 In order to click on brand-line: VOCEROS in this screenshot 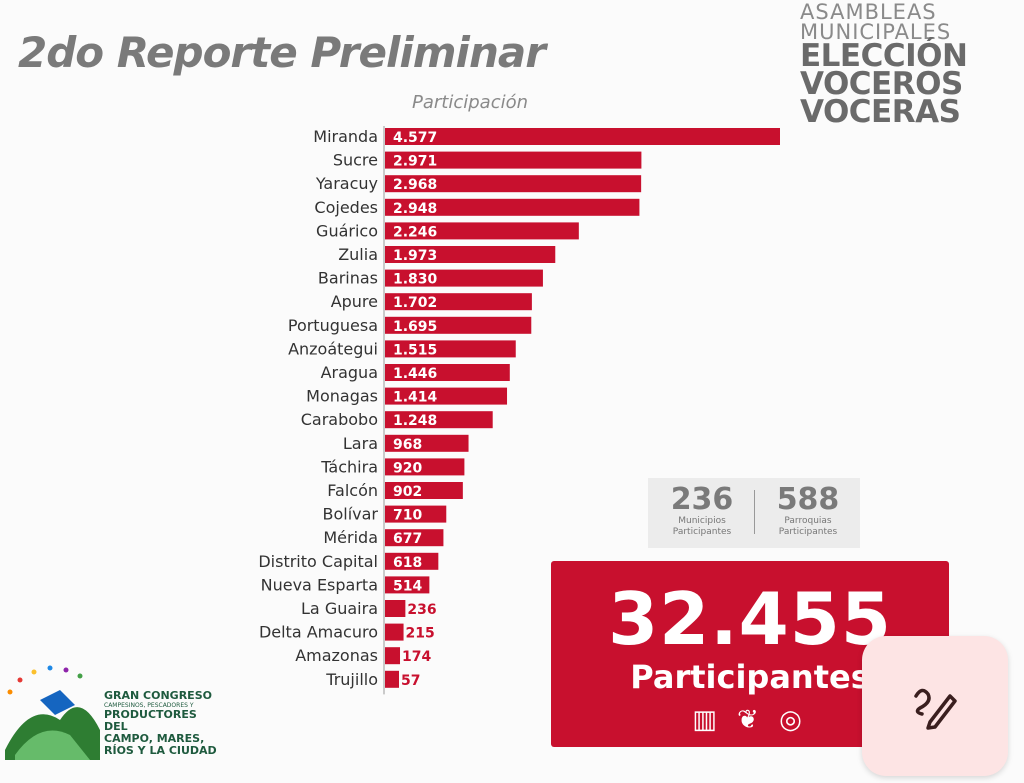, I will do `click(881, 84)`.